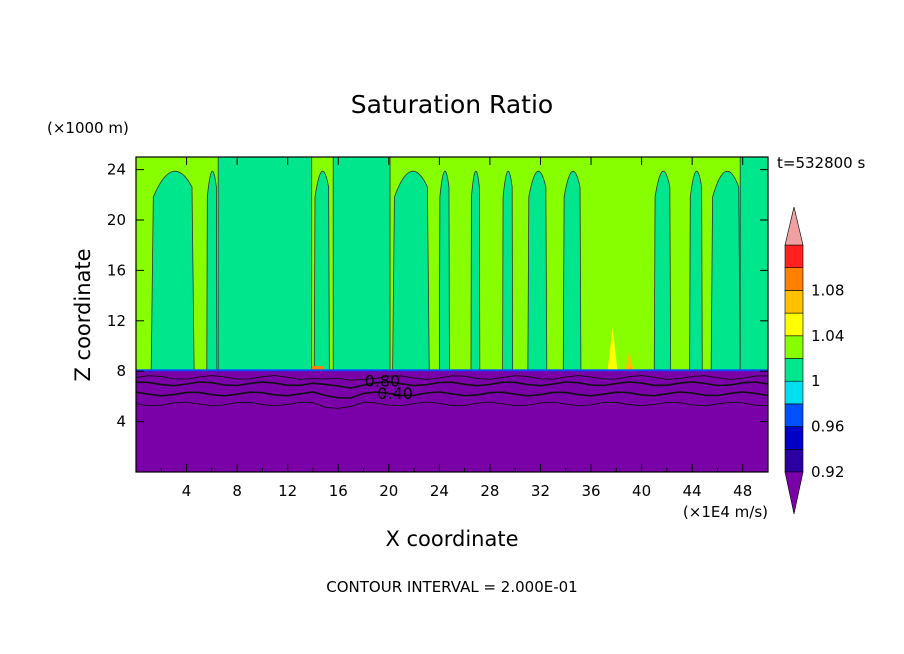 This screenshot has height=654, width=904. Describe the element at coordinates (540, 491) in the screenshot. I see `x-tick-label-7: 32` at that location.